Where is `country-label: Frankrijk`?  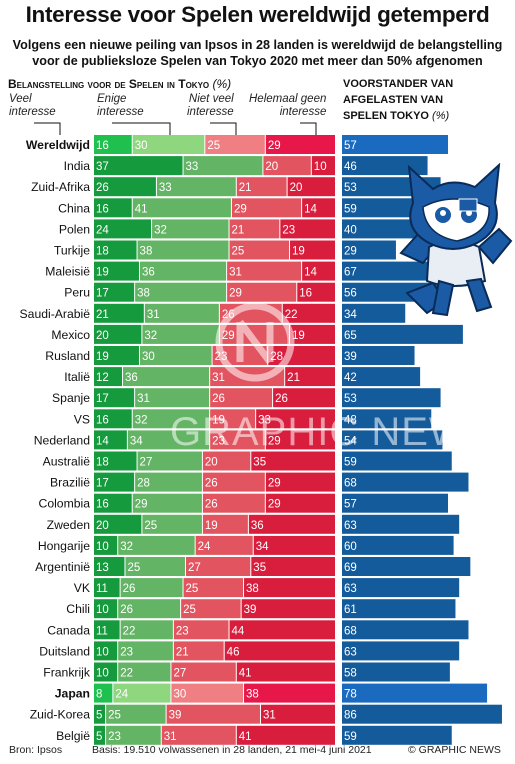
country-label: Frankrijk is located at coordinates (67, 673).